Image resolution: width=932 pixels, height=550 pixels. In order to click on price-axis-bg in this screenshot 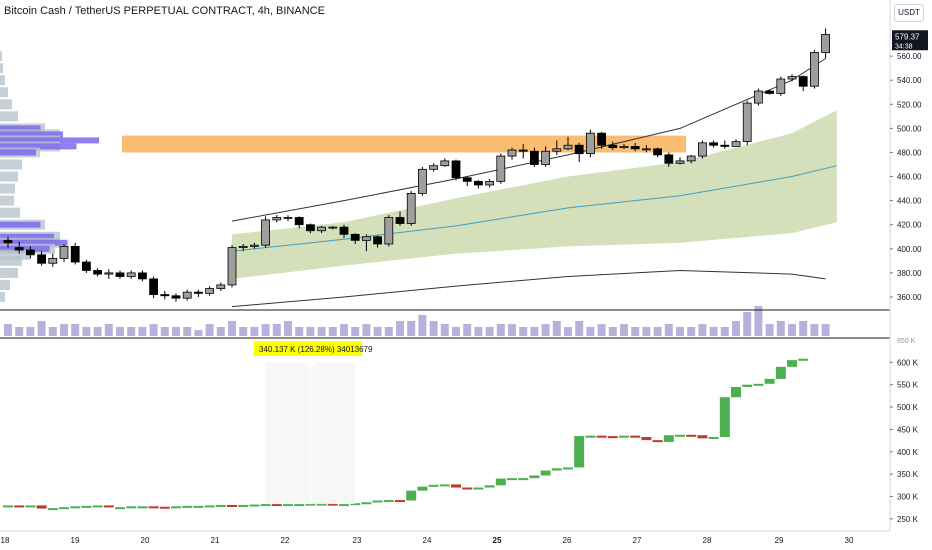, I will do `click(911, 275)`.